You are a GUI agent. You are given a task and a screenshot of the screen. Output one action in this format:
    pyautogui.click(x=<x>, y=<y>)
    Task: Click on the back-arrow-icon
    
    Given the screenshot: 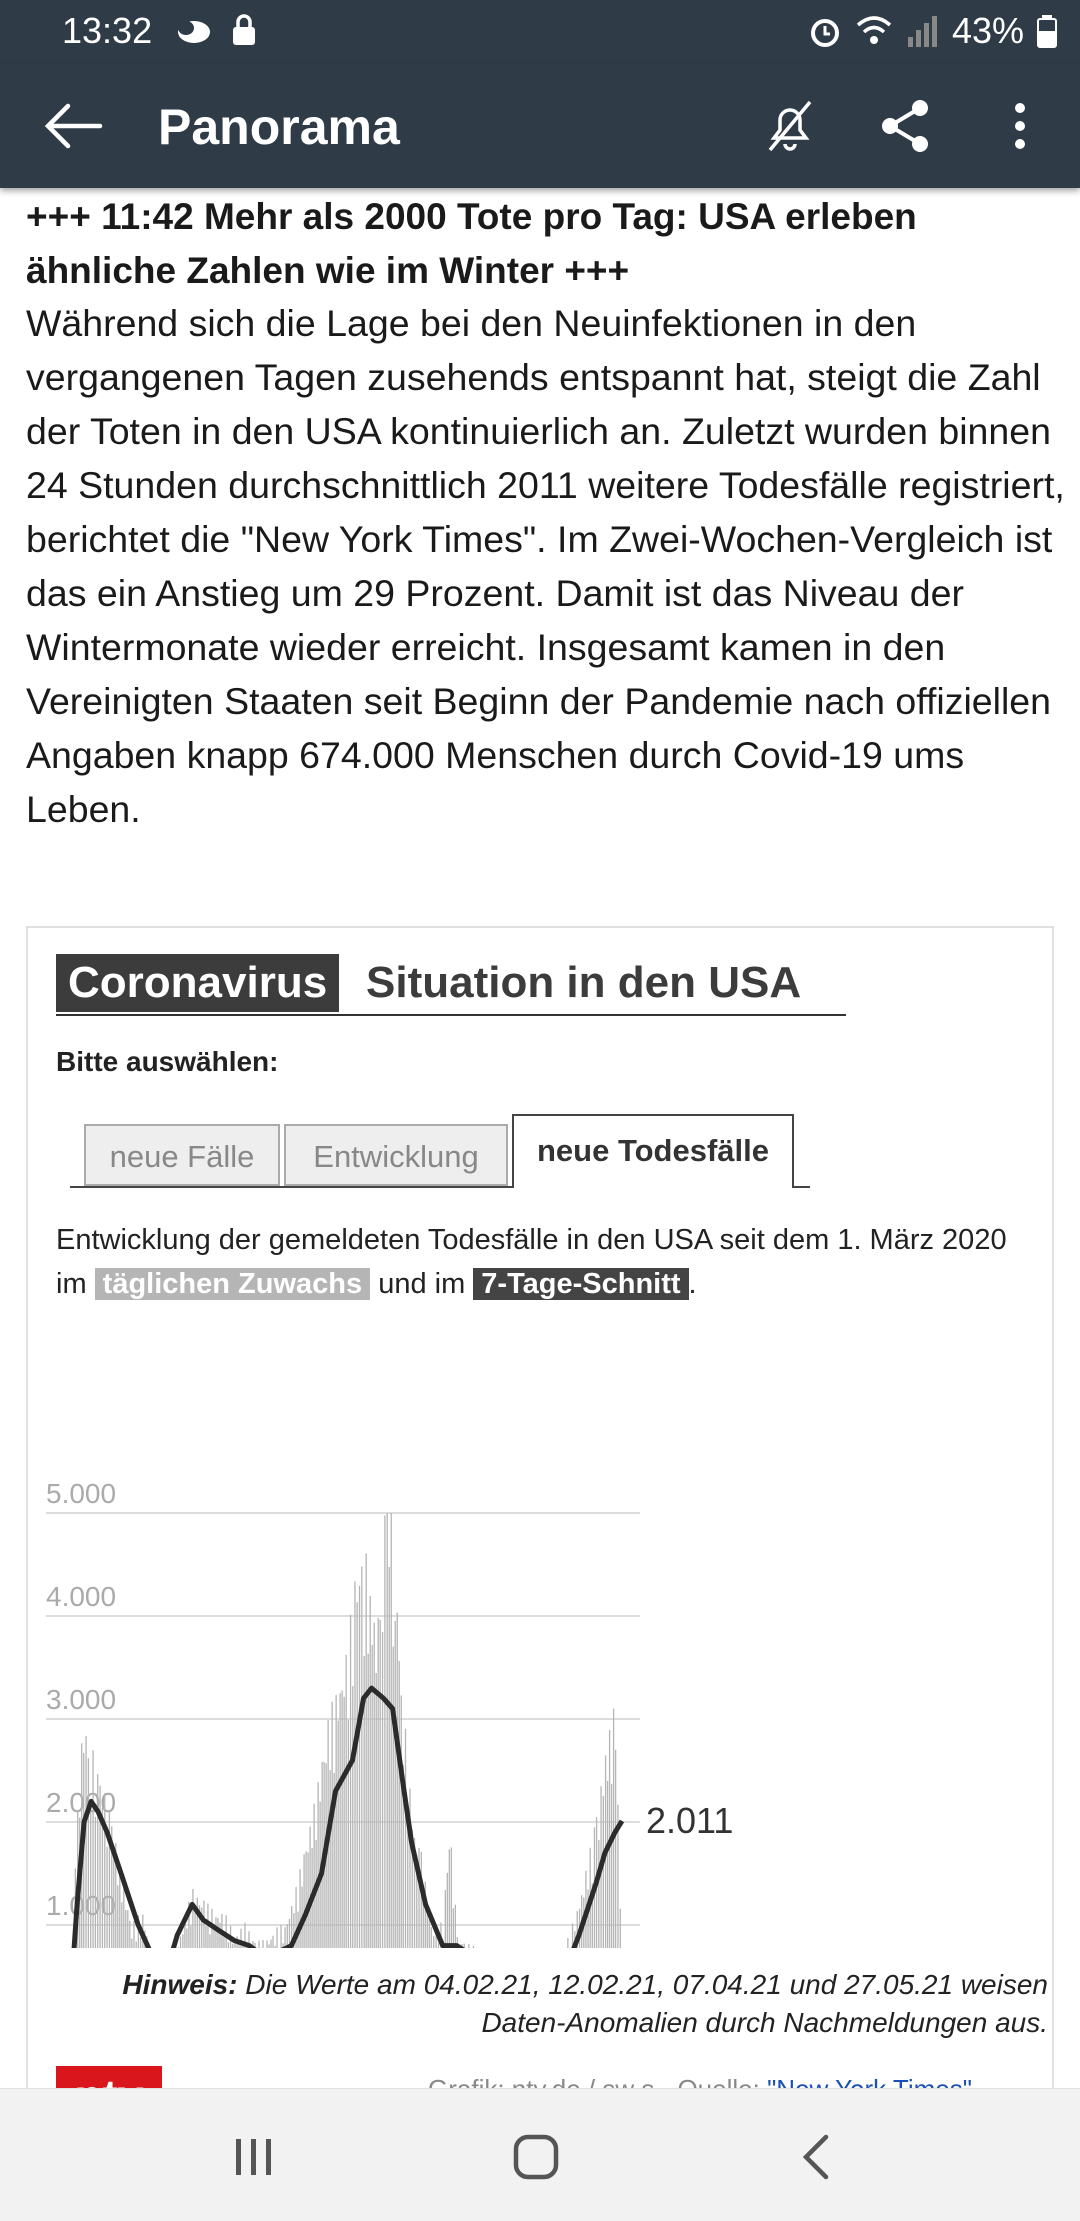 What is the action you would take?
    pyautogui.click(x=73, y=126)
    